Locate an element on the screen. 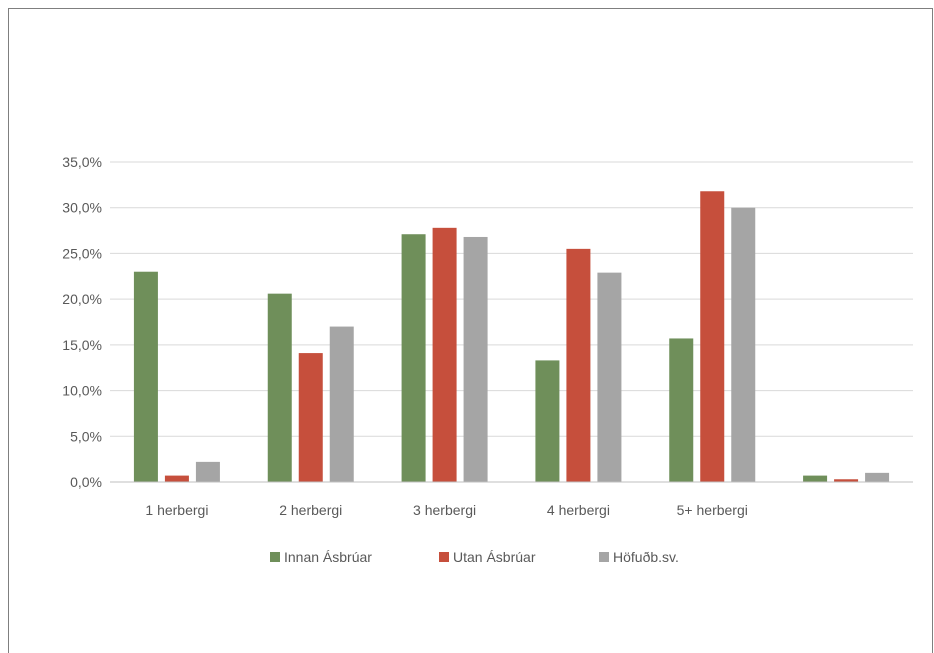 The width and height of the screenshot is (934, 653). x-tick-label: 5+ herbergi is located at coordinates (712, 510).